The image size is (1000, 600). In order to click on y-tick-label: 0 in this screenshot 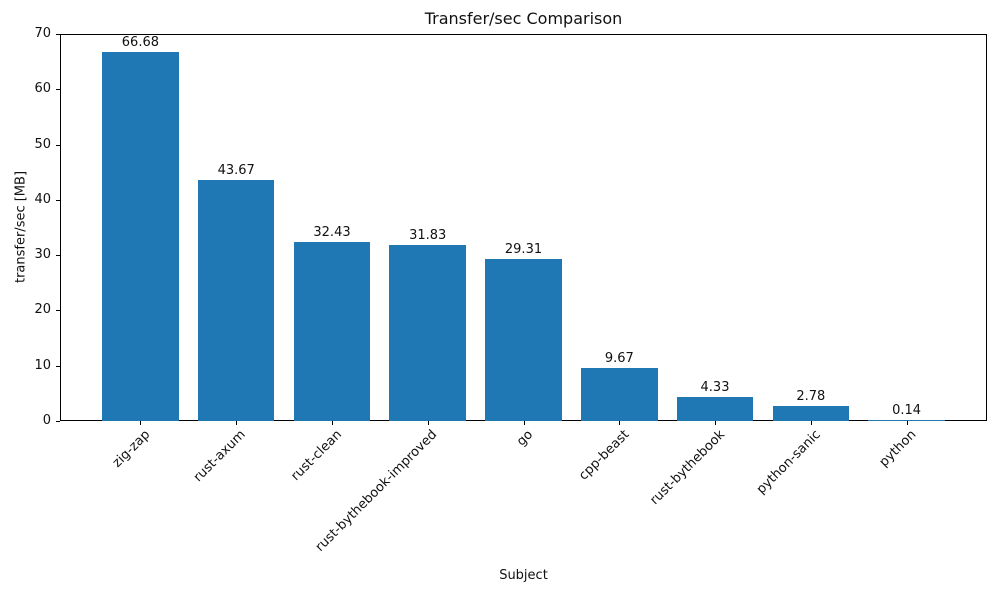, I will do `click(46, 420)`.